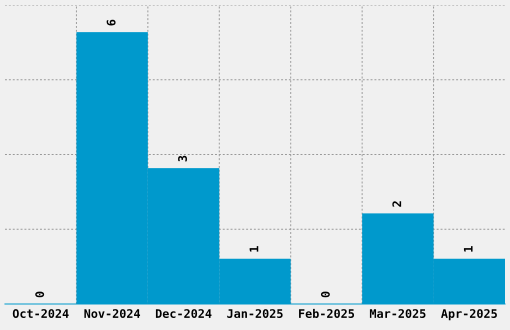 The height and width of the screenshot is (330, 510). What do you see at coordinates (184, 313) in the screenshot?
I see `x-tick-label: Dec-2024` at bounding box center [184, 313].